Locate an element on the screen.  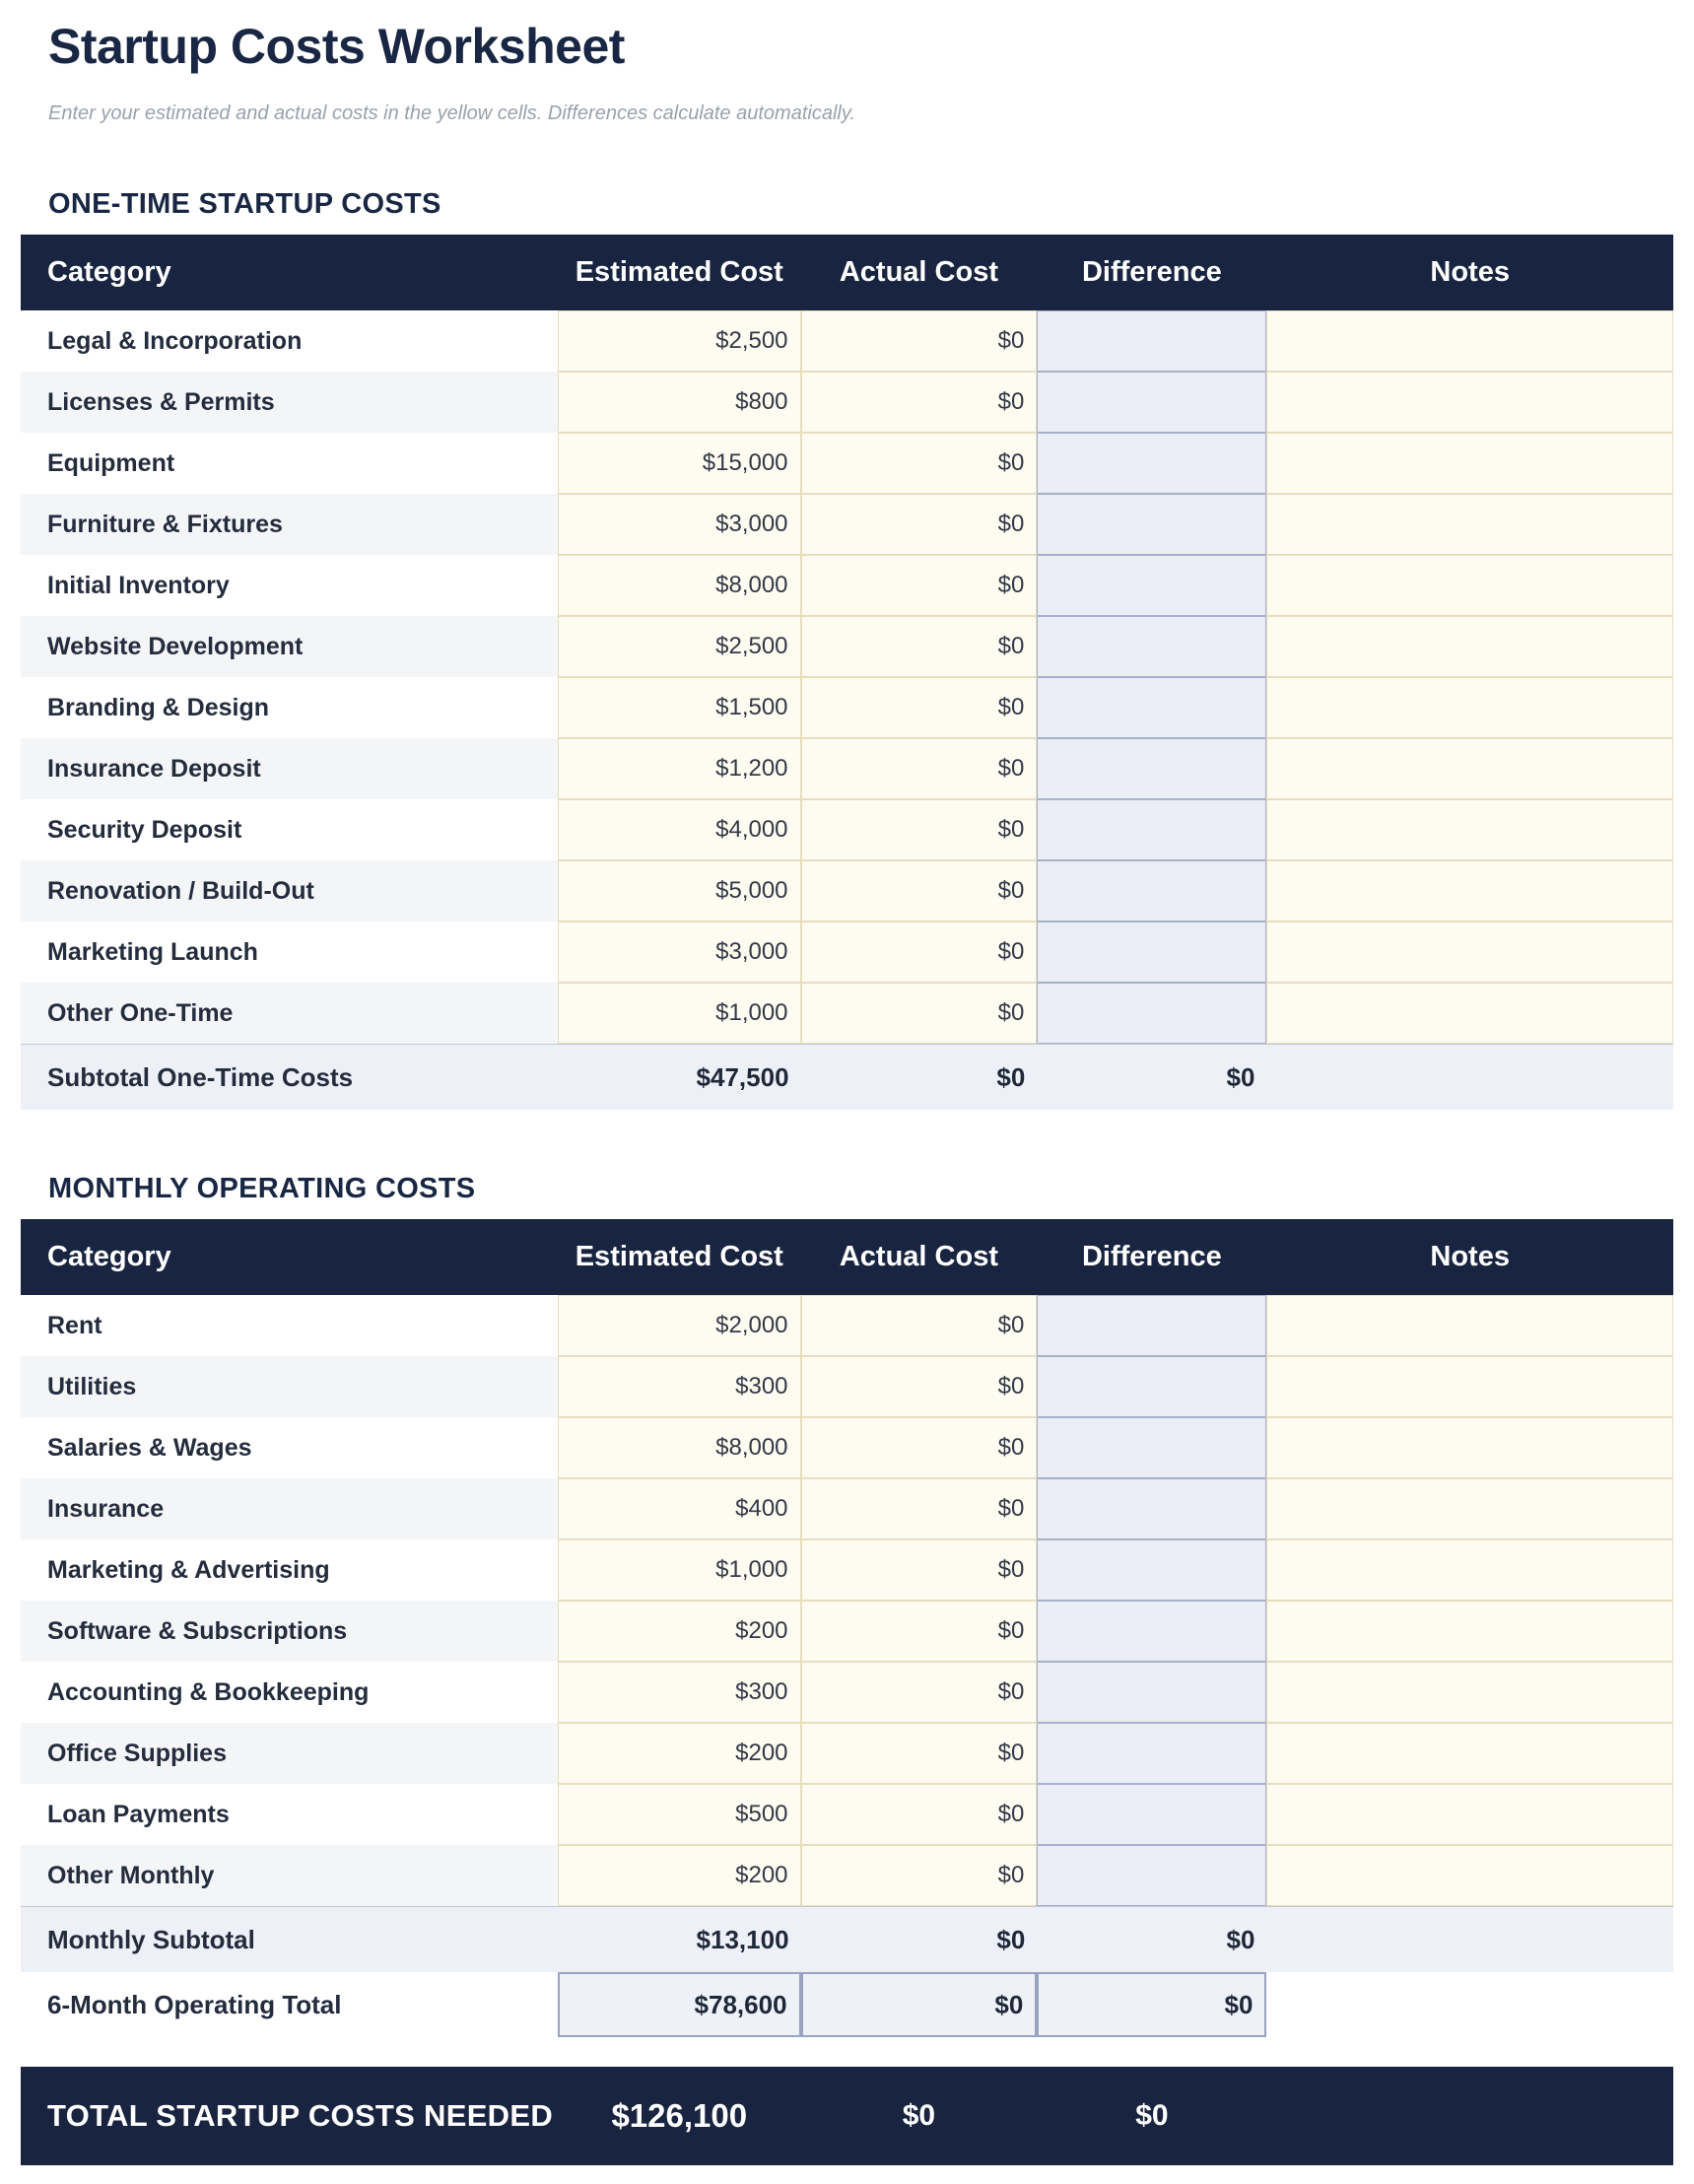
subtotal-notes-spacer is located at coordinates (1469, 1077).